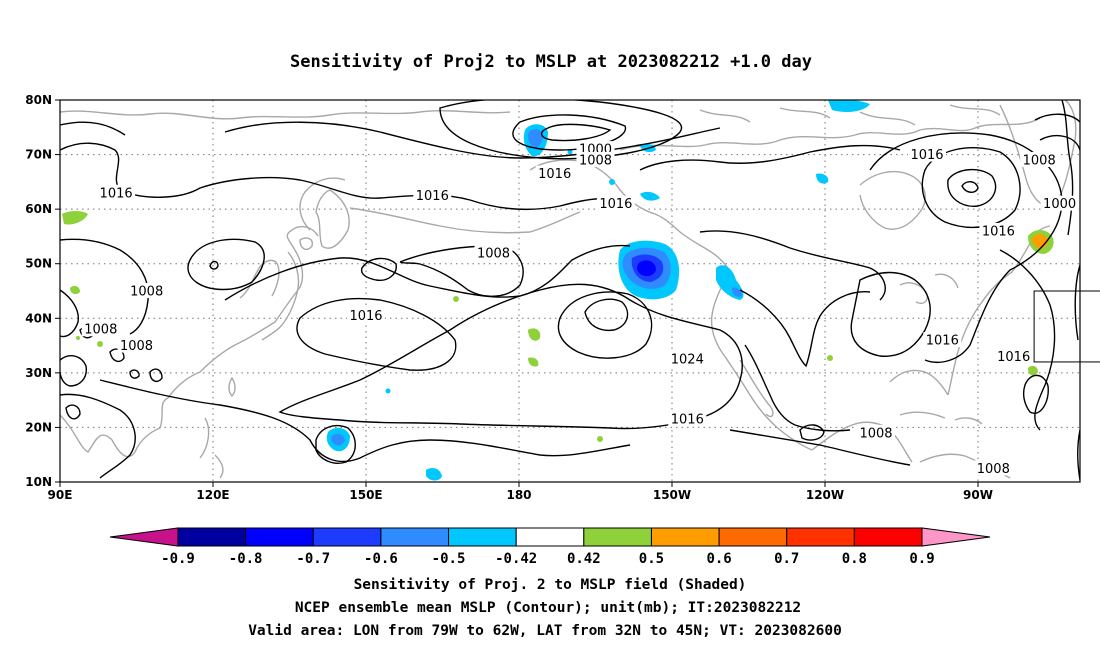  Describe the element at coordinates (38, 100) in the screenshot. I see `lat-tick-label-0: 80N` at that location.